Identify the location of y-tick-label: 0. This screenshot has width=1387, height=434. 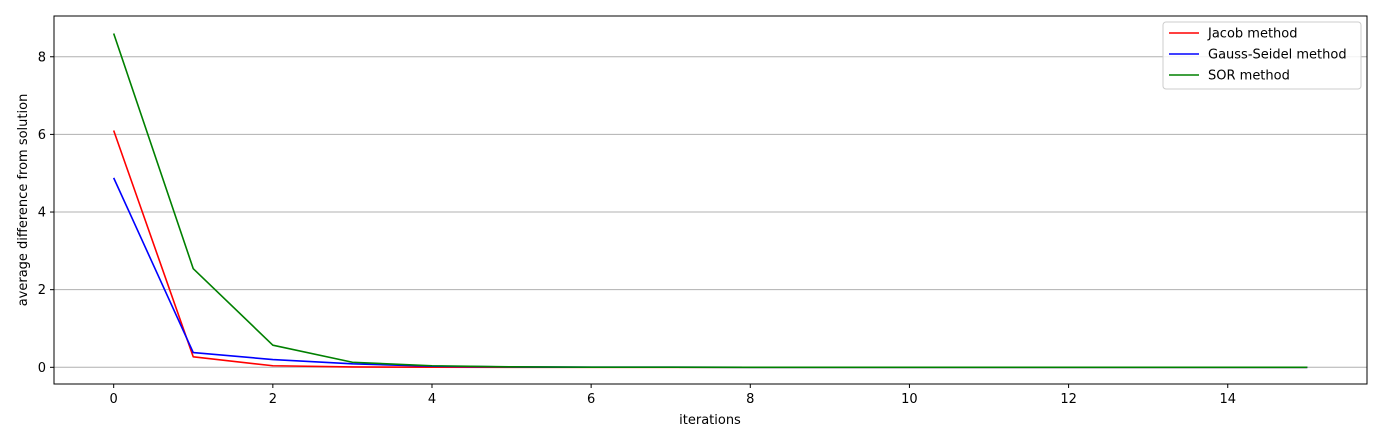
(42, 368).